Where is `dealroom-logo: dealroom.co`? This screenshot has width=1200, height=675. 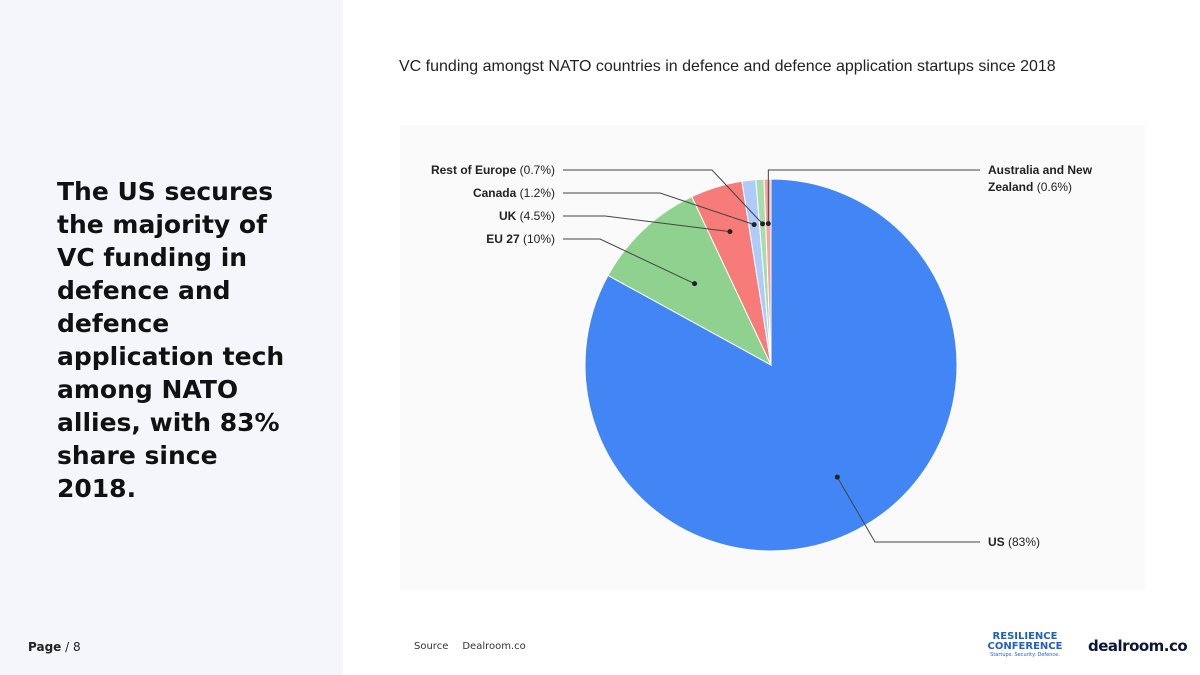
dealroom-logo: dealroom.co is located at coordinates (1138, 646).